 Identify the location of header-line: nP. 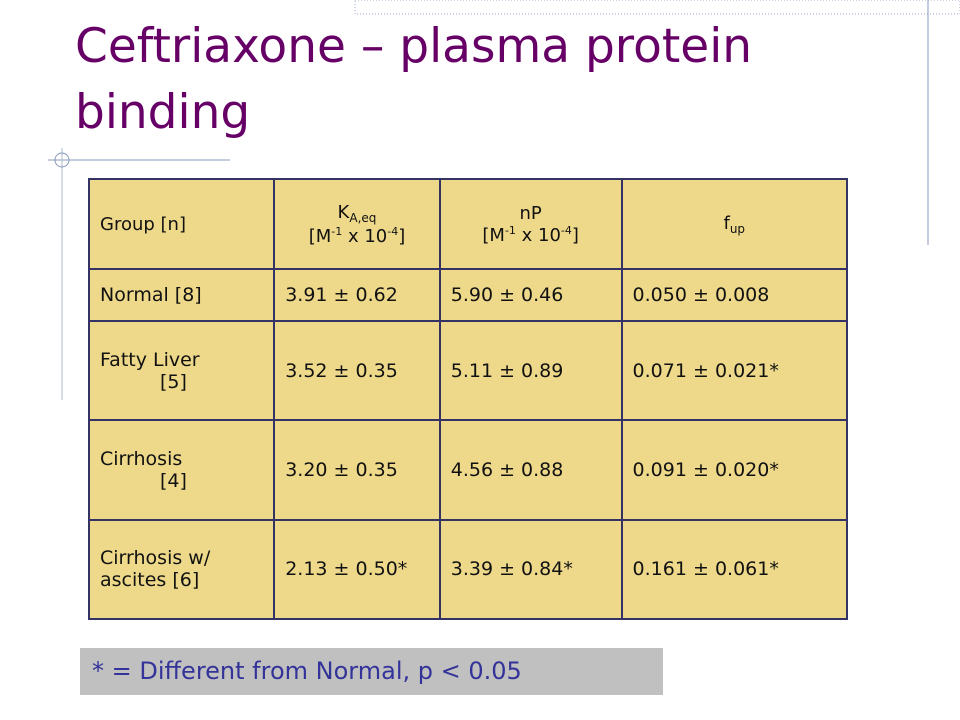
(531, 213).